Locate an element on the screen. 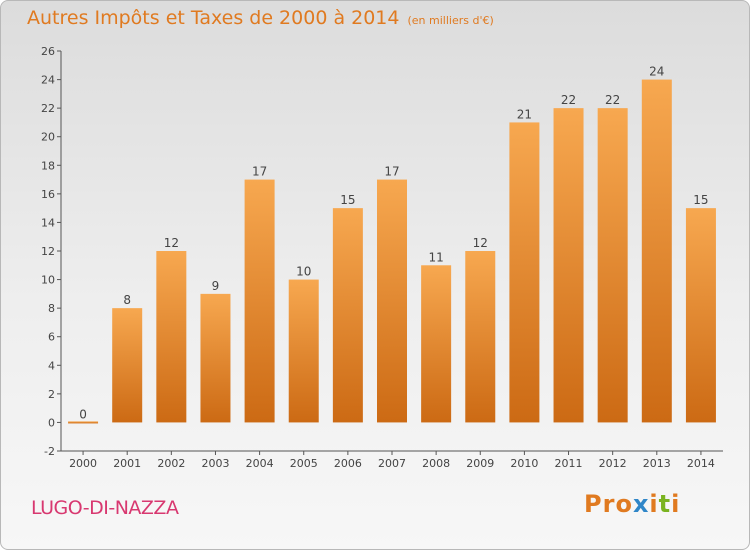  y-tick-label: 12 is located at coordinates (48, 251).